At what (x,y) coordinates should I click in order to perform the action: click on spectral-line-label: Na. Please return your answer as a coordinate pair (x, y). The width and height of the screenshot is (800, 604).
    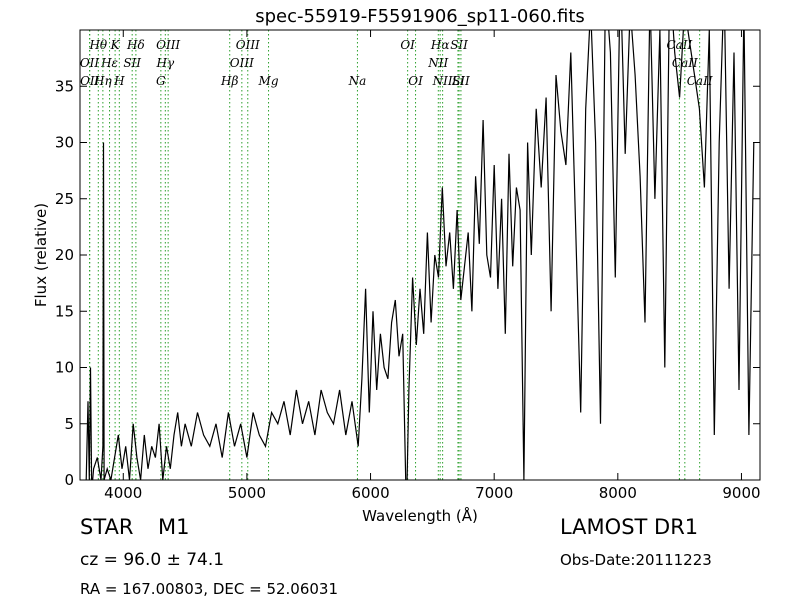
    Looking at the image, I should click on (357, 81).